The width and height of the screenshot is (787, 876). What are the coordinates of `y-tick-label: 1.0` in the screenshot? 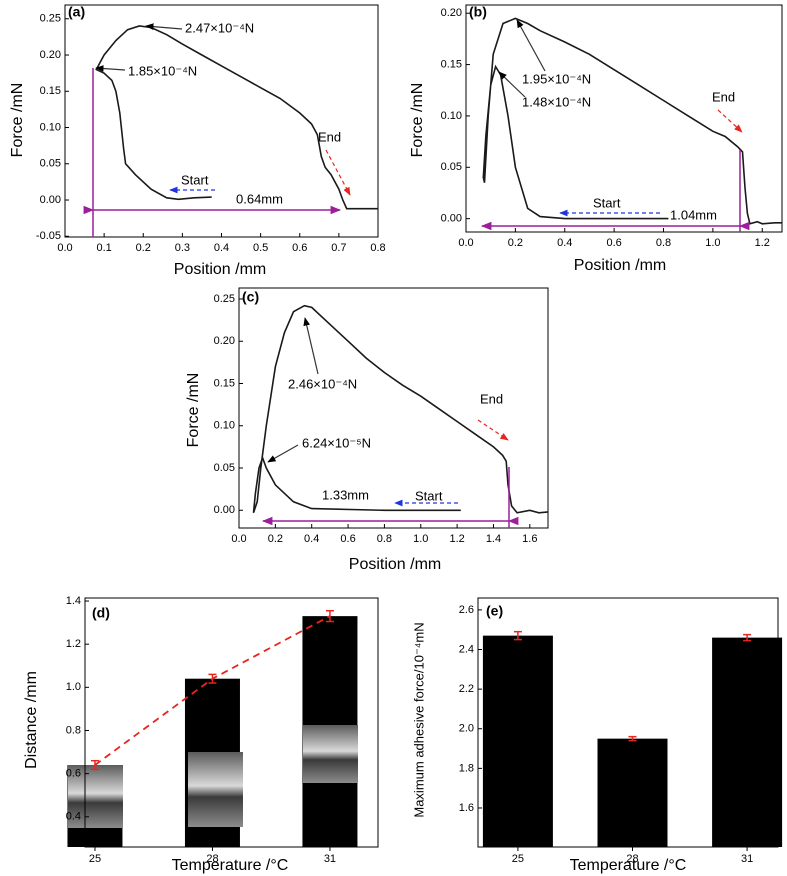 It's located at (73, 687).